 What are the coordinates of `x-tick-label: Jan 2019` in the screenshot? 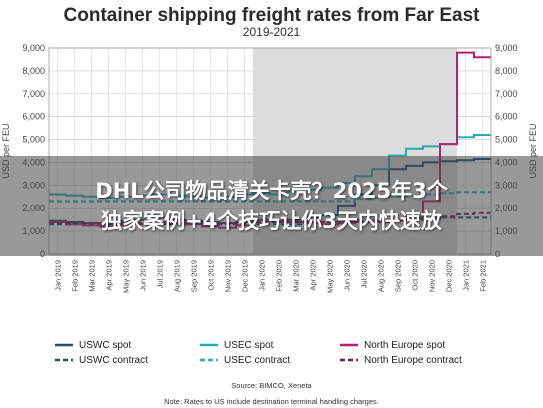 It's located at (58, 275).